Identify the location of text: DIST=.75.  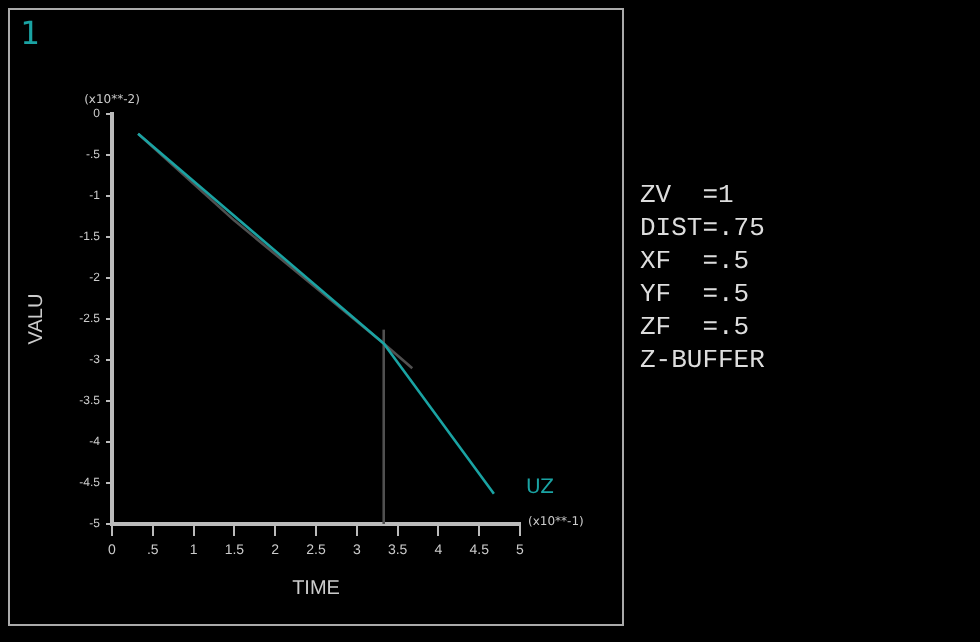
(702, 227).